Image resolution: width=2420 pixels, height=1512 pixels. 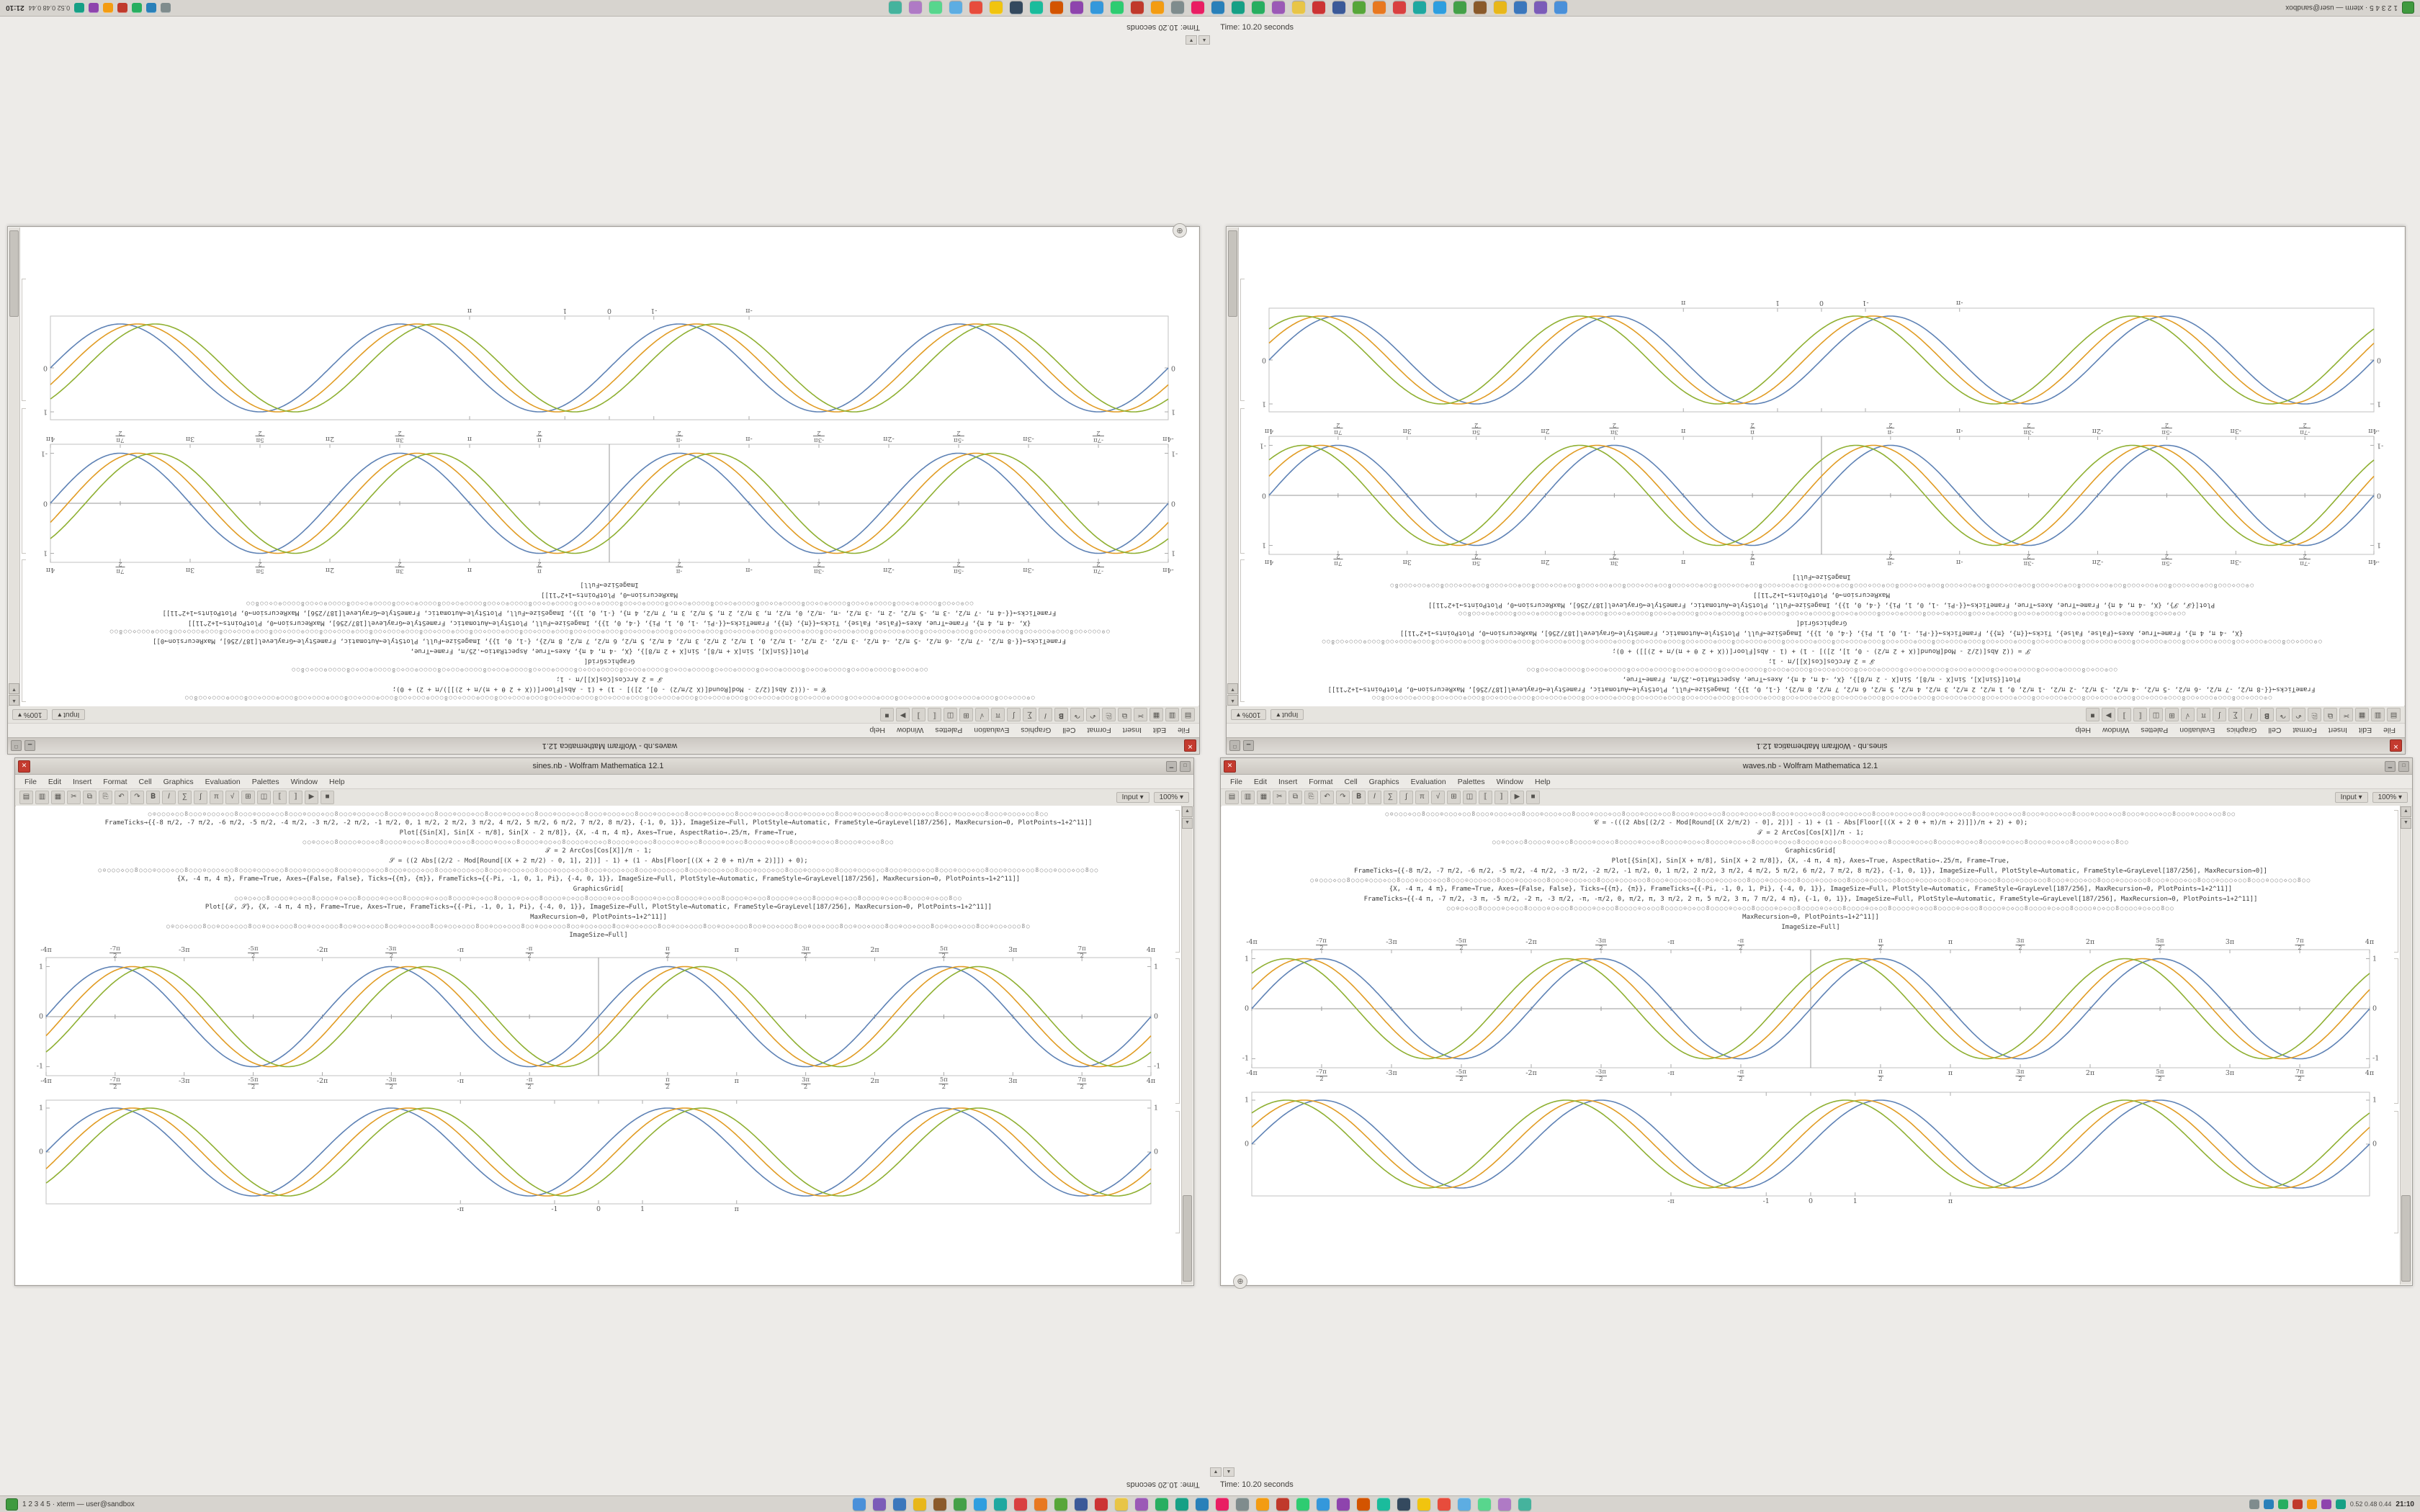 I want to click on scroll-down-icon: ▼, so click(x=14, y=688).